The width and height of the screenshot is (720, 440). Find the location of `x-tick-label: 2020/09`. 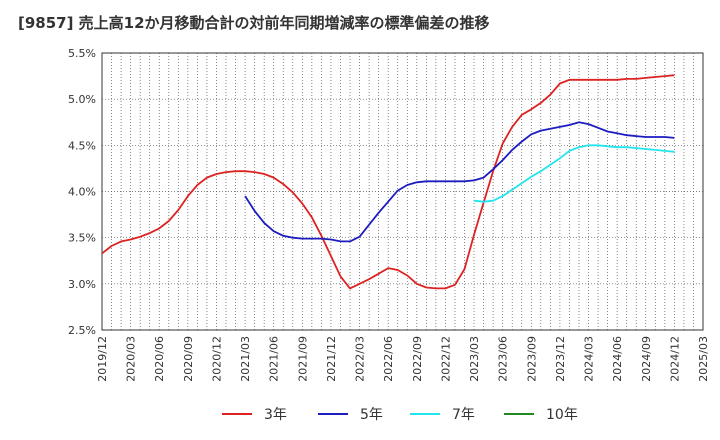

x-tick-label: 2020/09 is located at coordinates (188, 359).